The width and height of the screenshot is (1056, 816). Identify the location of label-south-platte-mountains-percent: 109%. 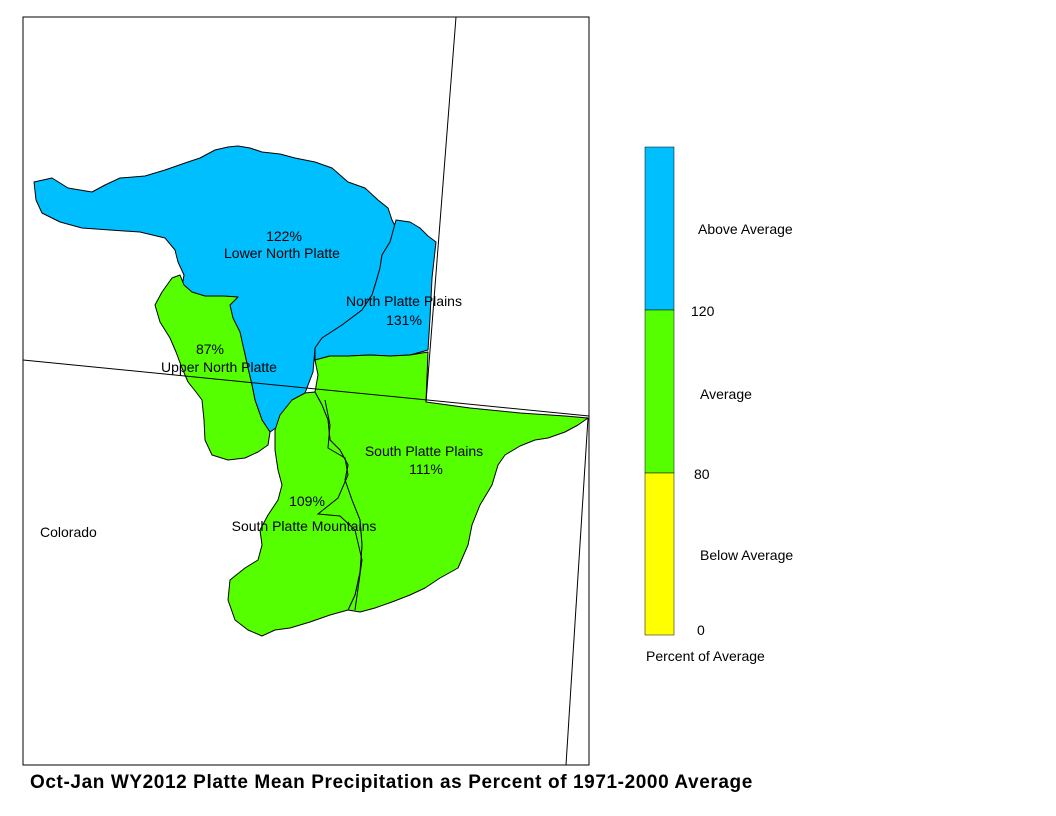
(307, 501).